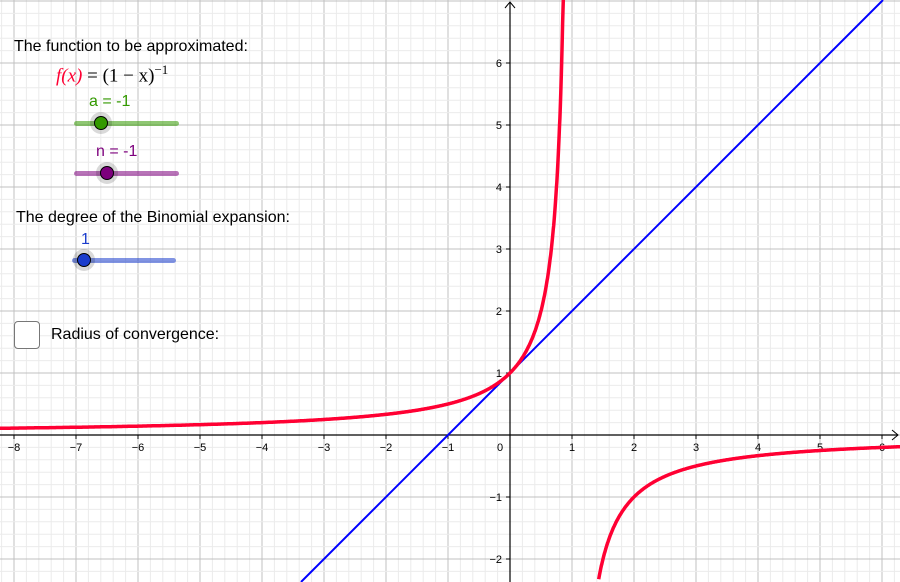  Describe the element at coordinates (499, 64) in the screenshot. I see `y-tick-label: 6` at that location.